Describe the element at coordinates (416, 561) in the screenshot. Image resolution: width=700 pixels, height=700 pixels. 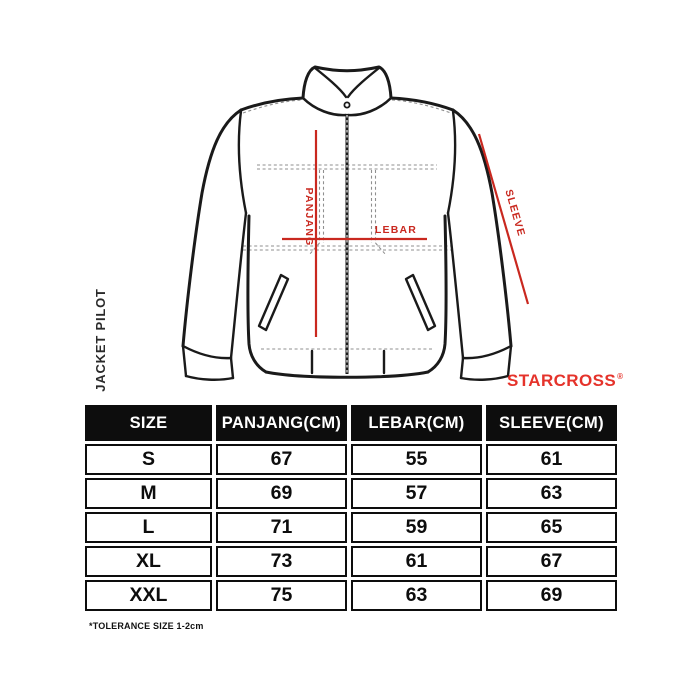
I see `cell-lebar: 61` at that location.